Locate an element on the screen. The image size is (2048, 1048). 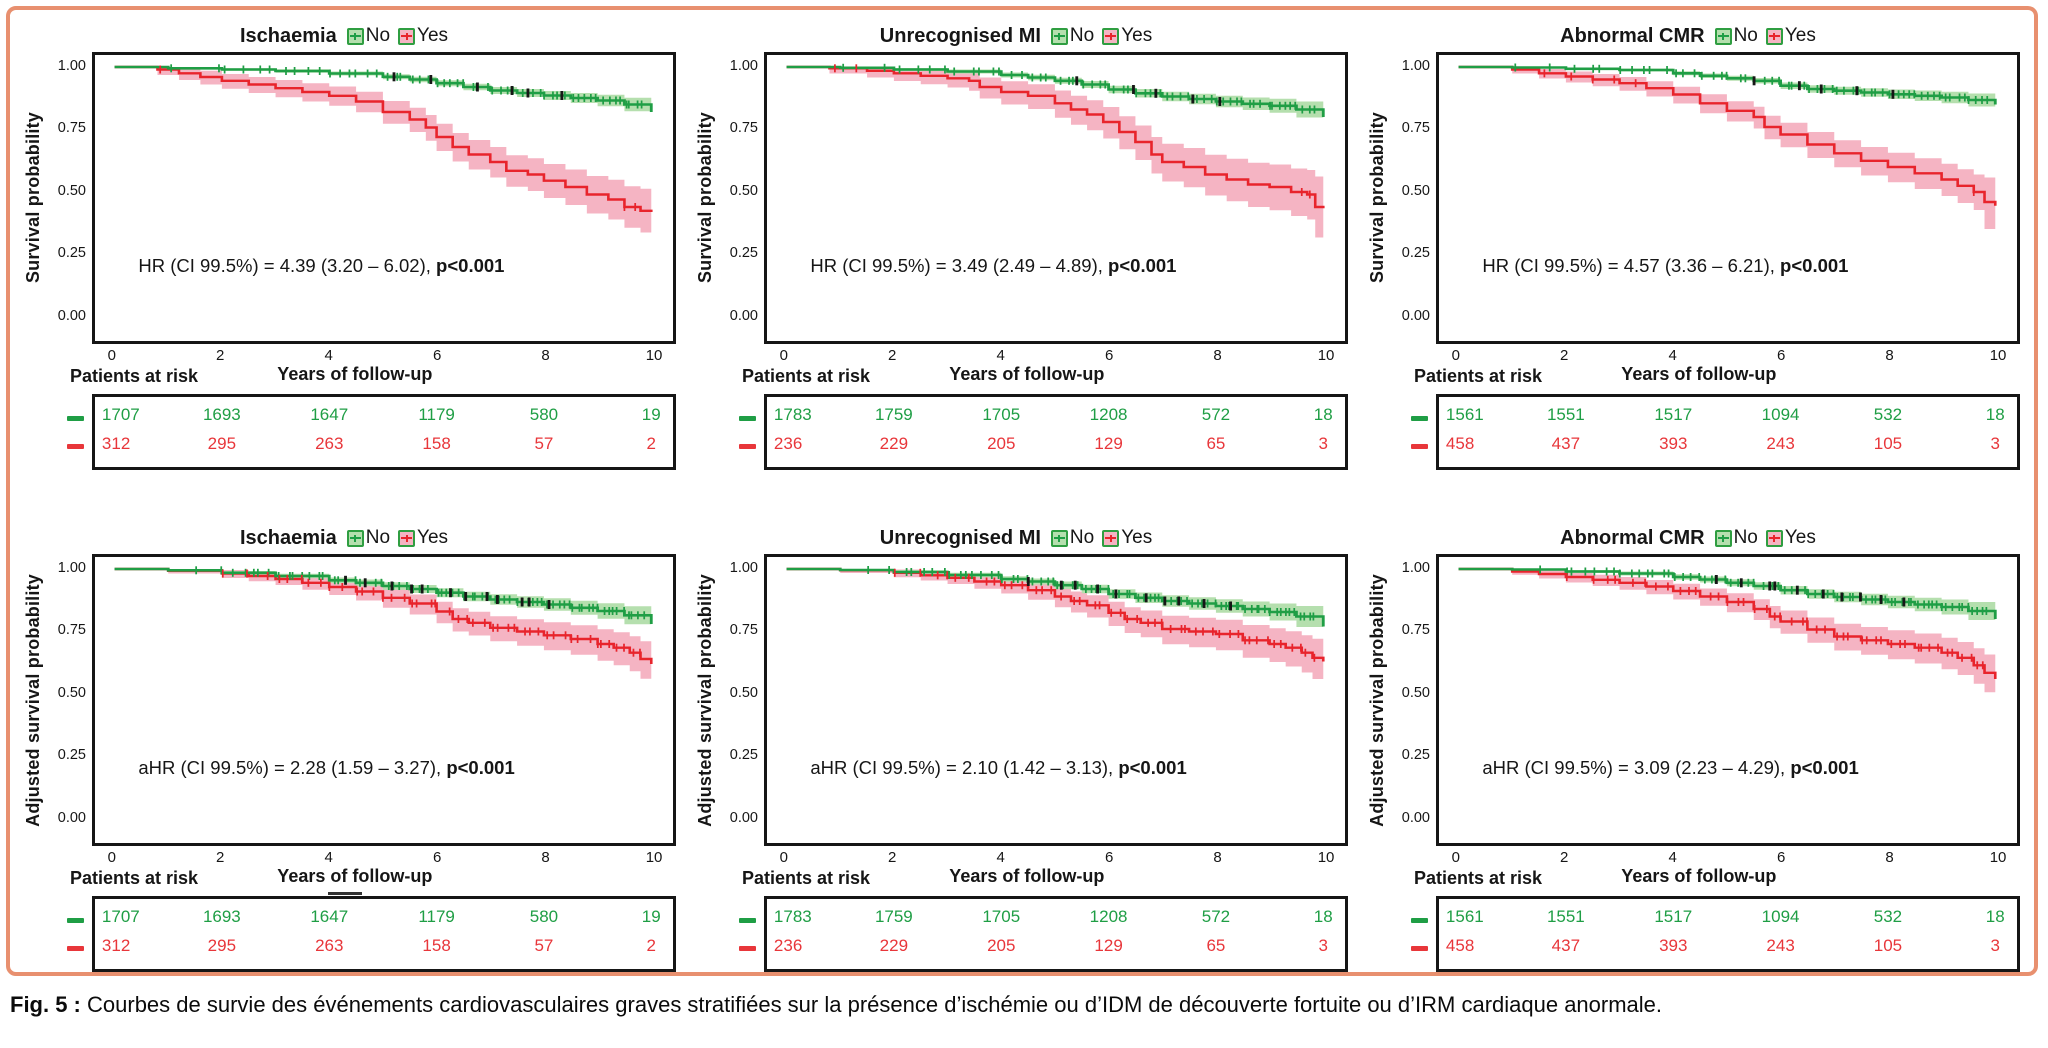
risk-count: 1551 is located at coordinates (1565, 414).